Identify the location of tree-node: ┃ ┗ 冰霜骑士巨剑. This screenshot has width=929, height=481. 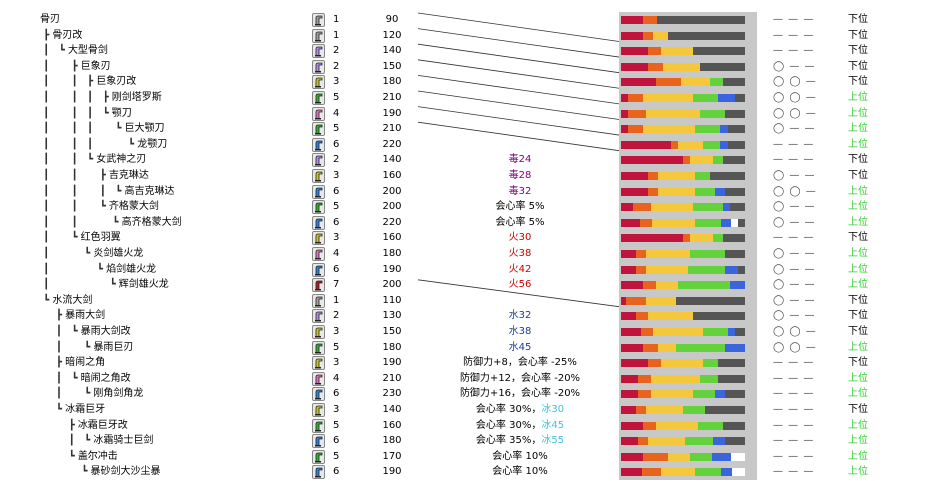
(97, 441).